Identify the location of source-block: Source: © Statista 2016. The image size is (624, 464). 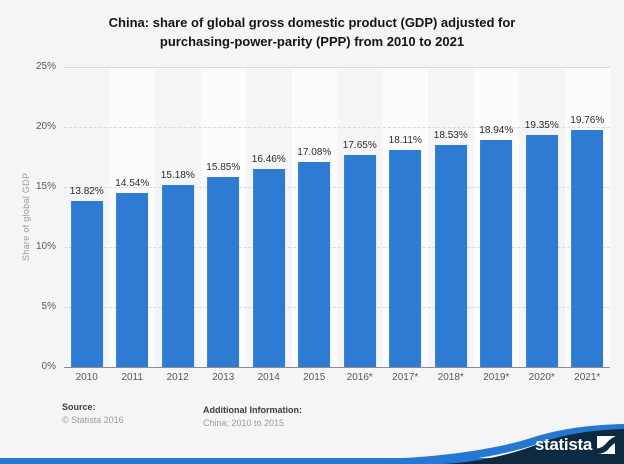
(93, 414).